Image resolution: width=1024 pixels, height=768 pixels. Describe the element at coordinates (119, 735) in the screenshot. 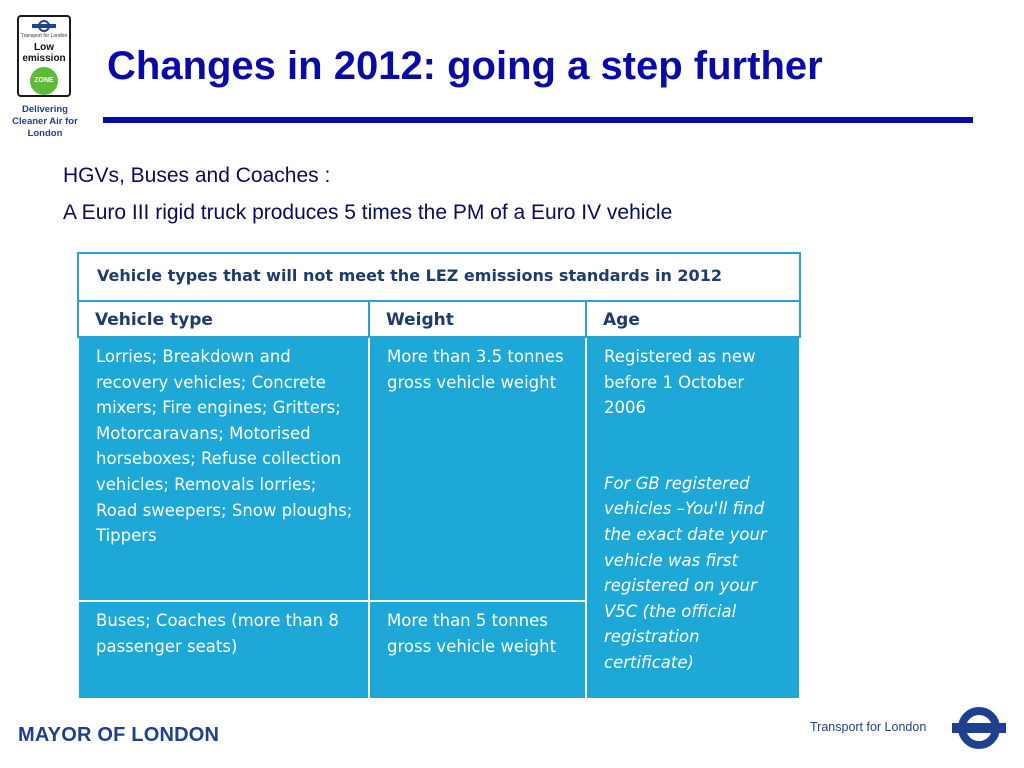

I see `mayor-of-london-logo: MAYOR OF LONDON` at that location.